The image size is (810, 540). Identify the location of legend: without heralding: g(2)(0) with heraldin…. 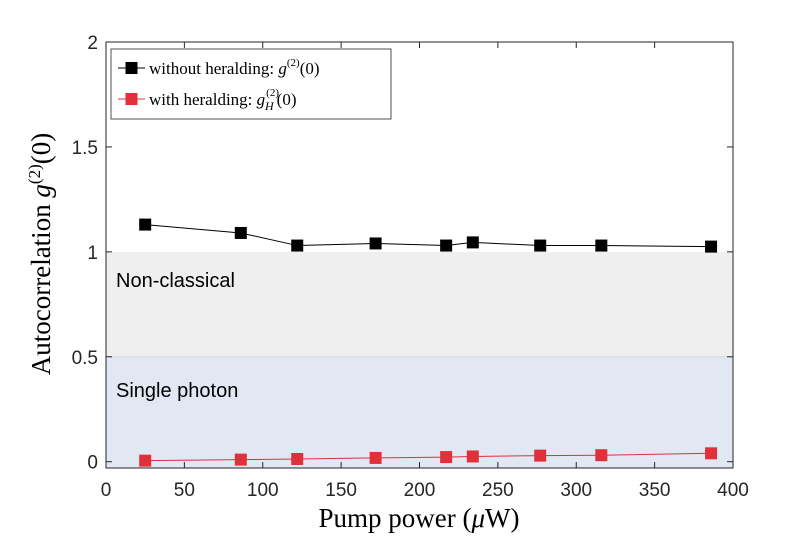
(251, 84).